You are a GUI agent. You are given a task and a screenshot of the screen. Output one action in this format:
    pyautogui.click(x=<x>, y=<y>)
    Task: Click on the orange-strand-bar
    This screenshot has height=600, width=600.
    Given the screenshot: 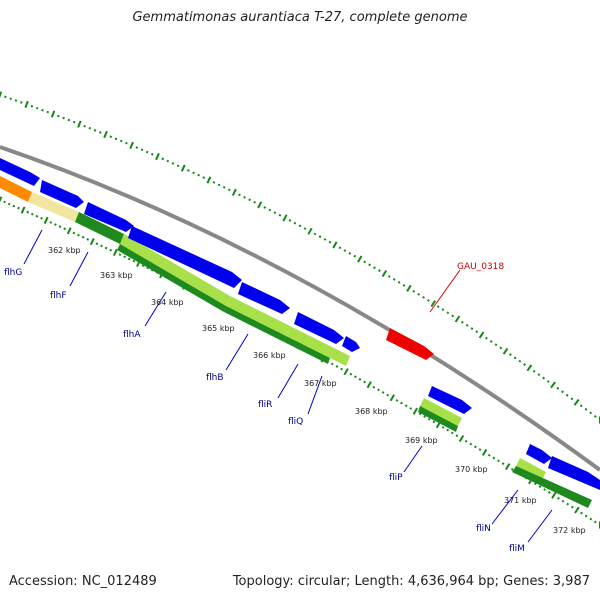 What is the action you would take?
    pyautogui.click(x=16, y=189)
    